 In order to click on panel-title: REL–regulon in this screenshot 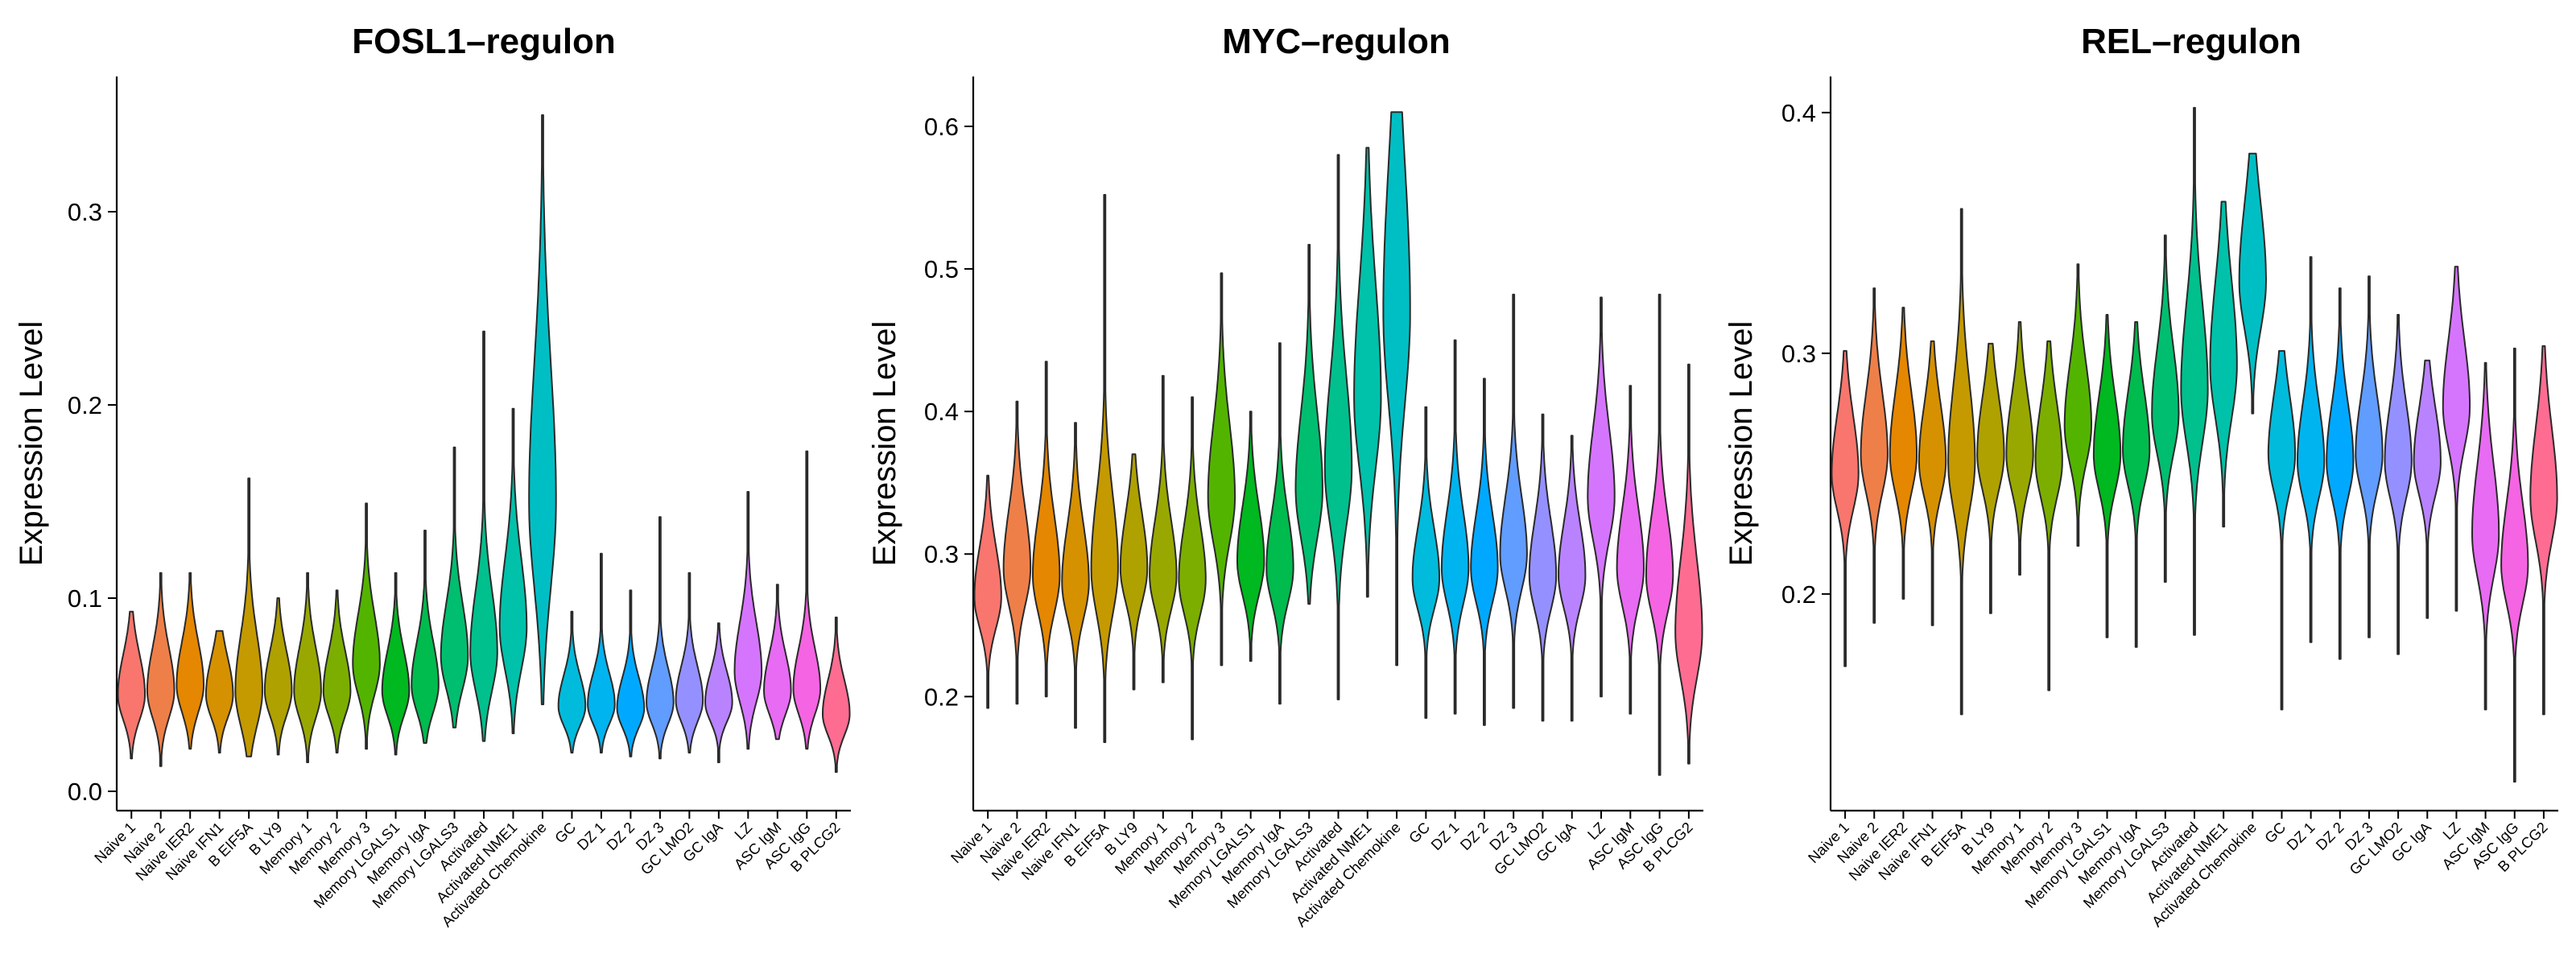, I will do `click(2191, 41)`.